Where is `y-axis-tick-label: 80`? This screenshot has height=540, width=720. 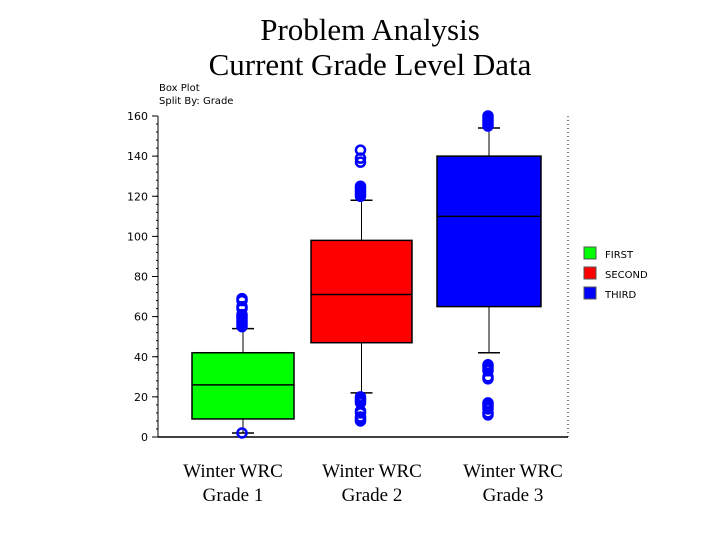
y-axis-tick-label: 80 is located at coordinates (141, 277).